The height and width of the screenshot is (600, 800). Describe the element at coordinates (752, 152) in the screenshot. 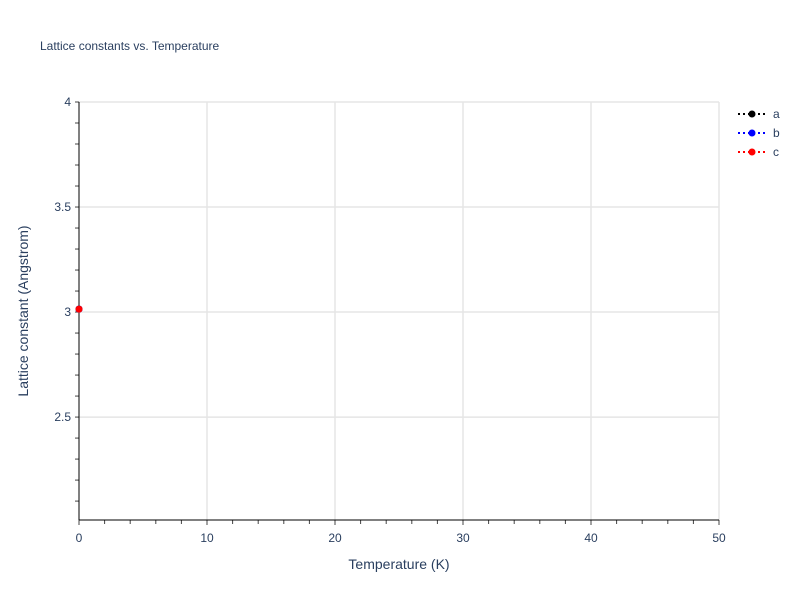

I see `legend-marker-c` at that location.